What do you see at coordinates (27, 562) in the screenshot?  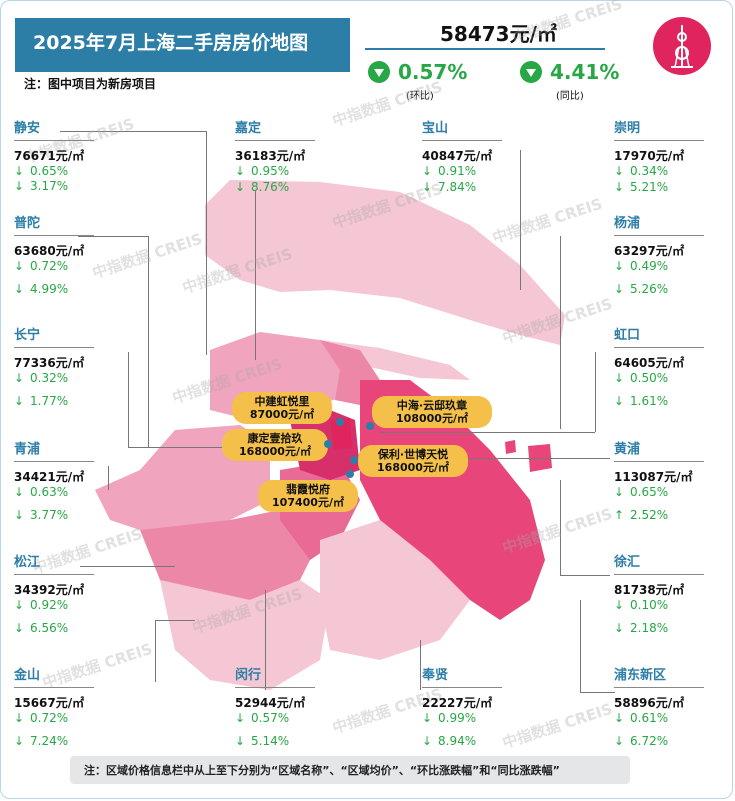 I see `district-name: 松江` at bounding box center [27, 562].